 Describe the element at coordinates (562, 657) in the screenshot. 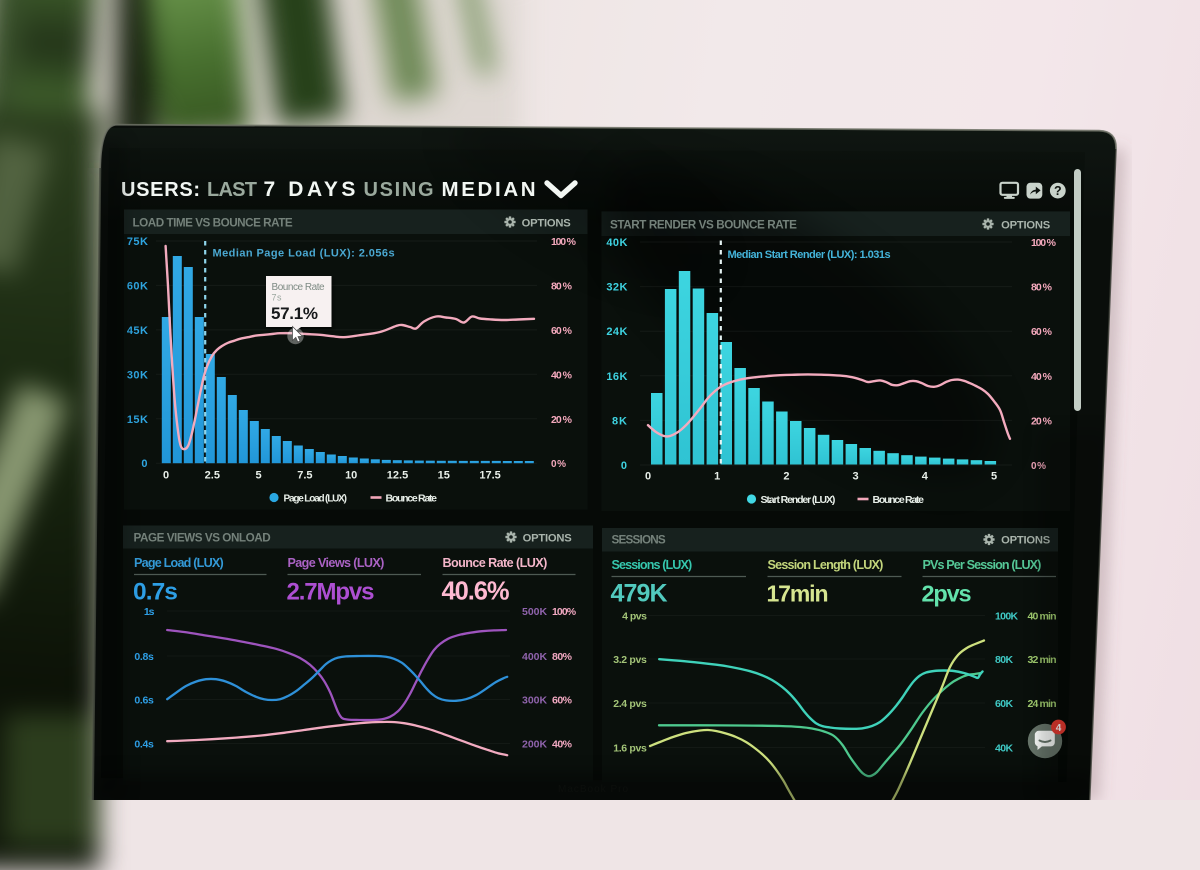

I see `svg-text: 80%` at that location.